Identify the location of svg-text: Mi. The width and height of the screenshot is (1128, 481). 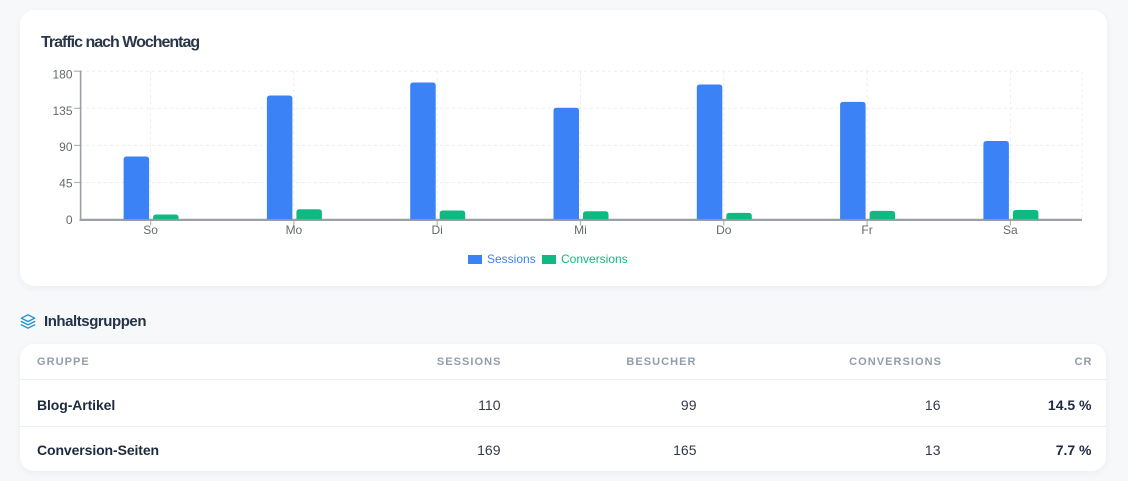
(580, 230).